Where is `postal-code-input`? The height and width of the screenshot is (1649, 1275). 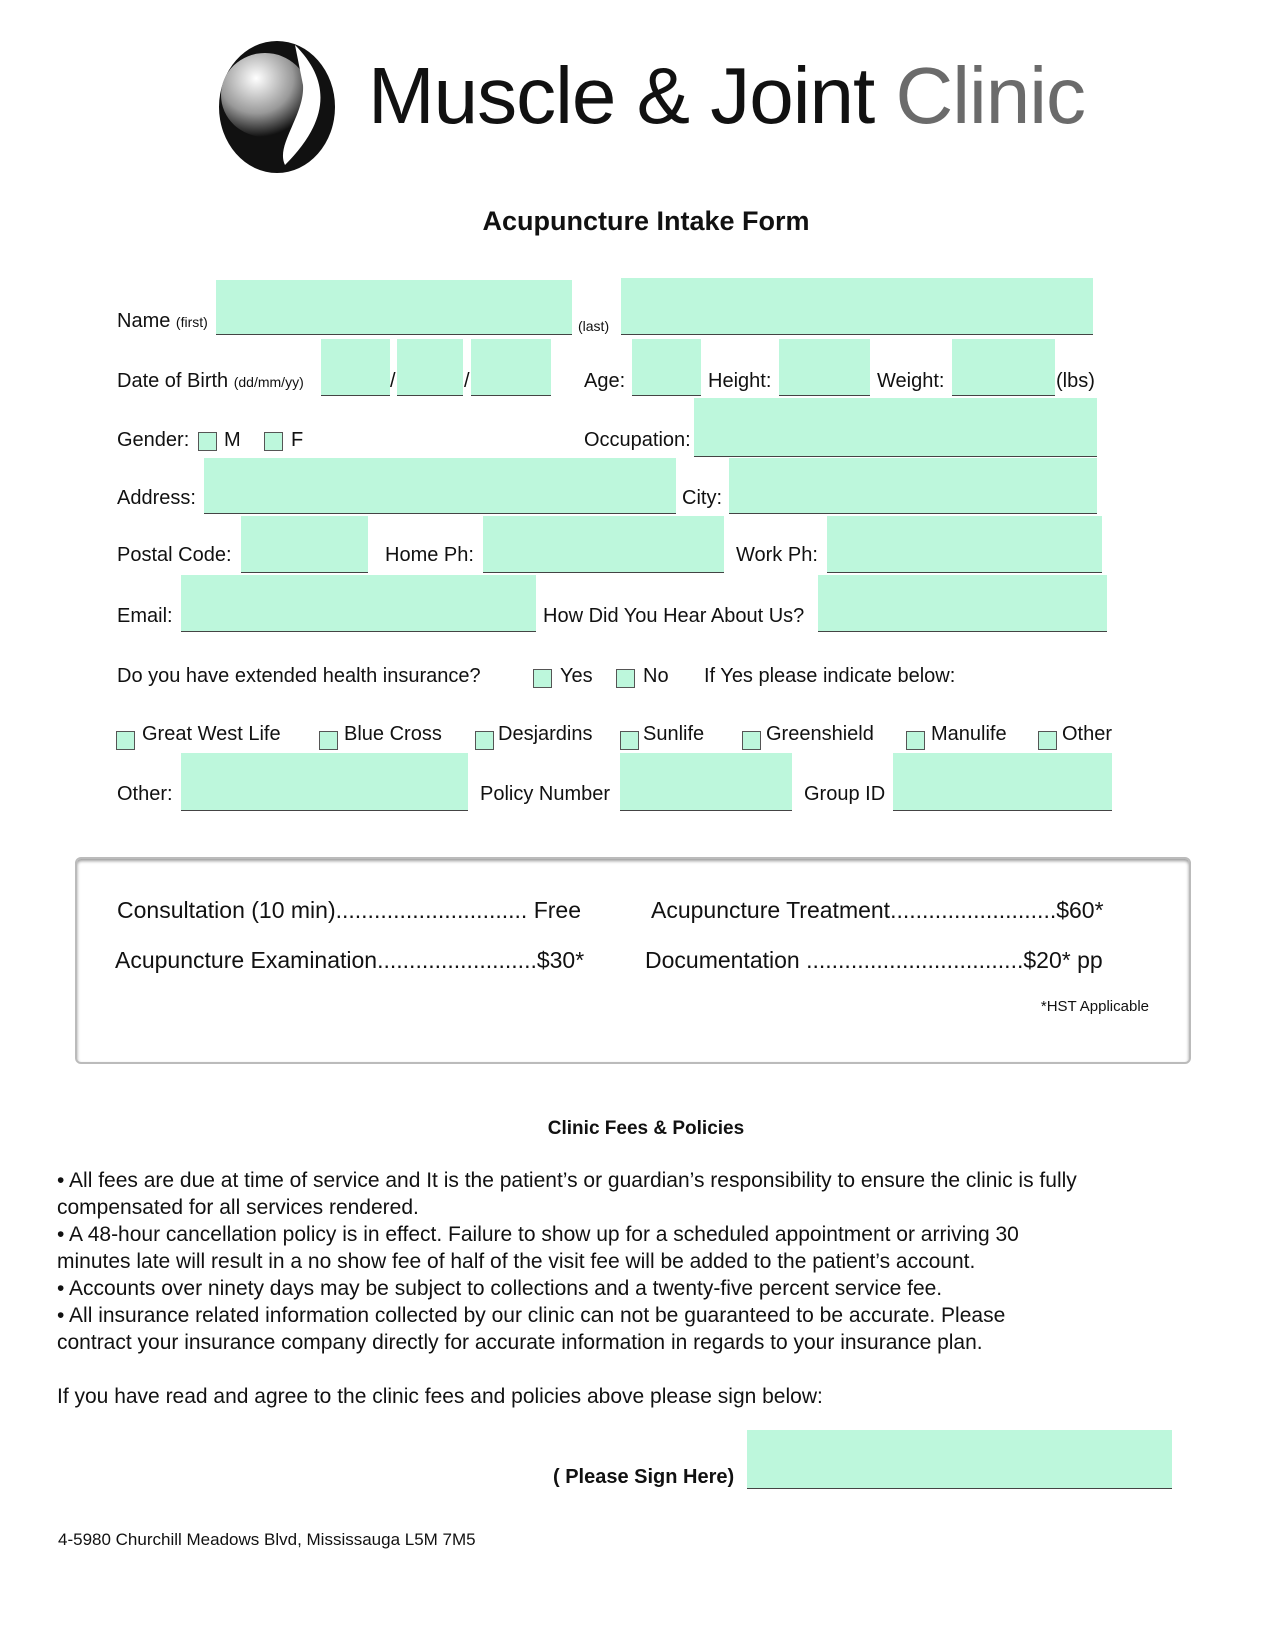
postal-code-input is located at coordinates (304, 544).